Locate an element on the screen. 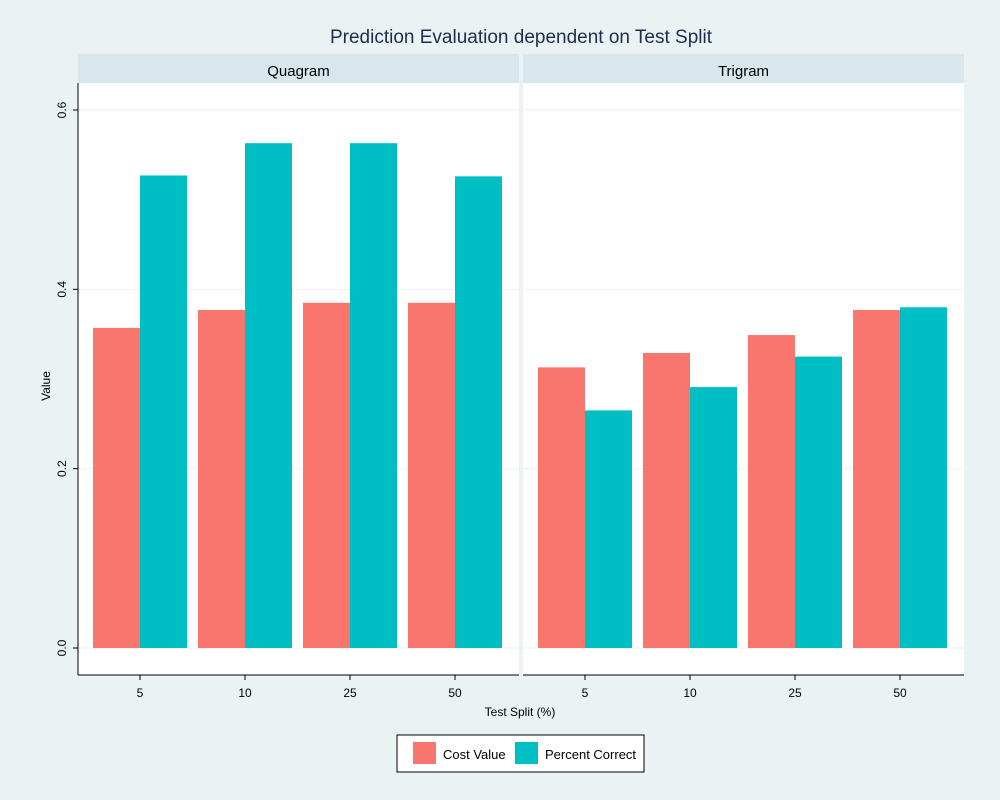 This screenshot has width=1000, height=800. legend-label: Percent Correct is located at coordinates (590, 754).